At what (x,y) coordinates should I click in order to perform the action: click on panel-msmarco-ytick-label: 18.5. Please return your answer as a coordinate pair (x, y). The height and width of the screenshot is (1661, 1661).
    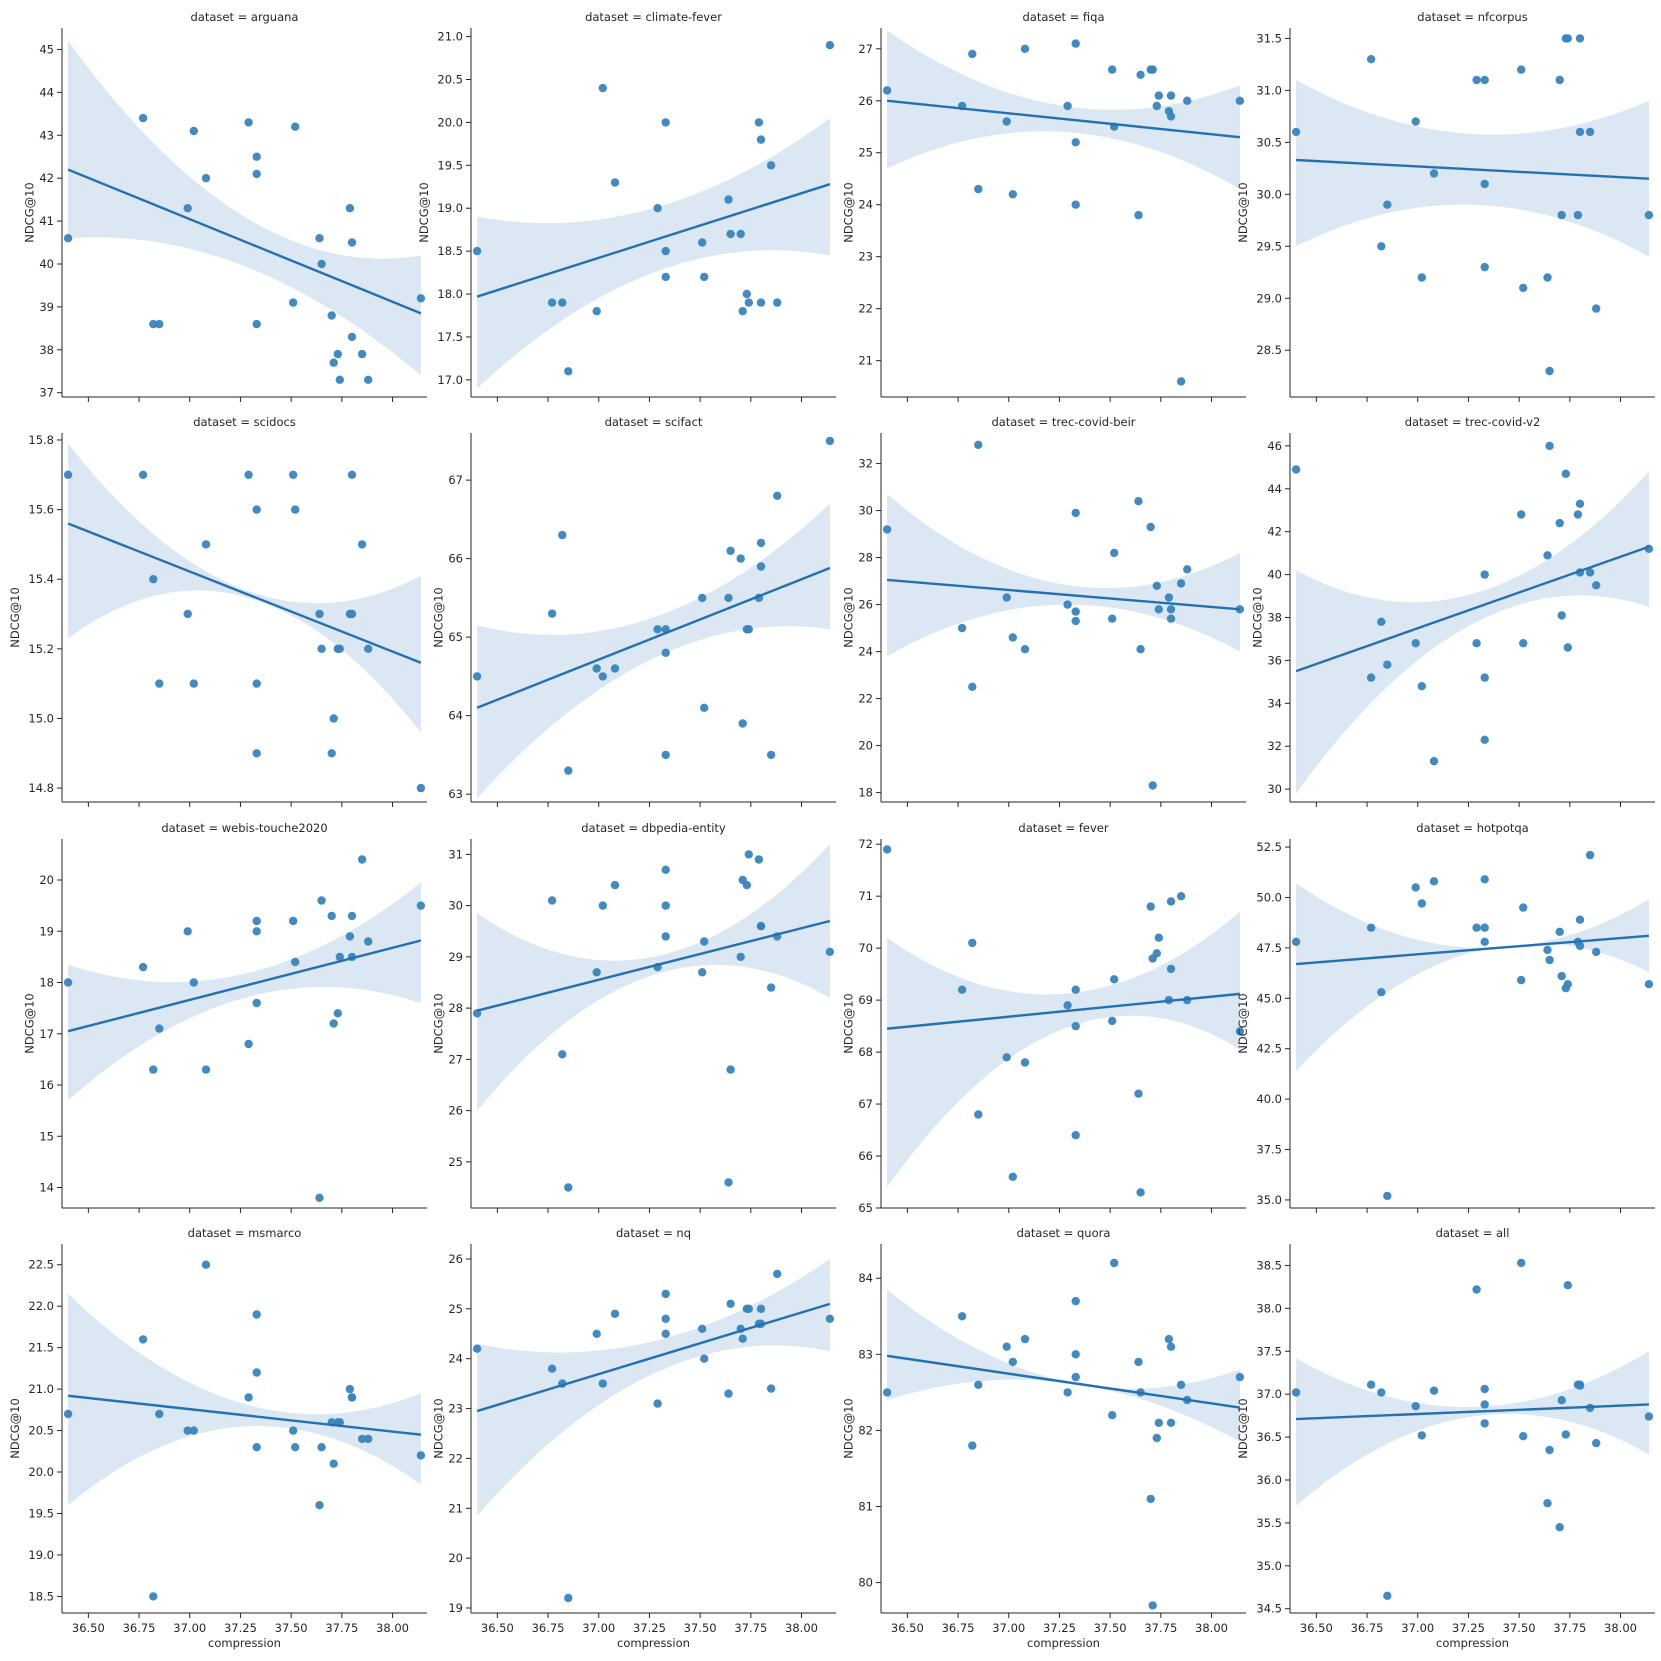
    Looking at the image, I should click on (41, 1596).